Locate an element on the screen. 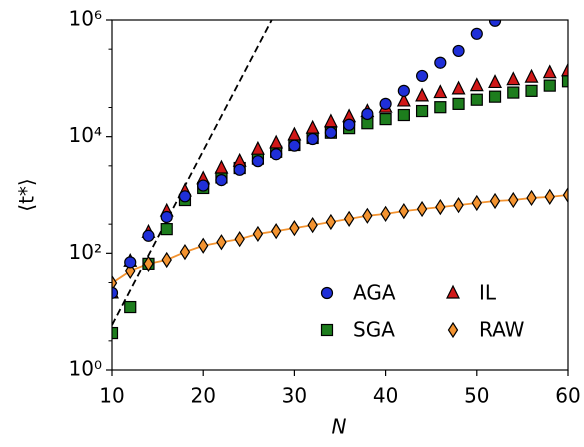 This screenshot has width=584, height=447. x-axis-label: N is located at coordinates (339, 427).